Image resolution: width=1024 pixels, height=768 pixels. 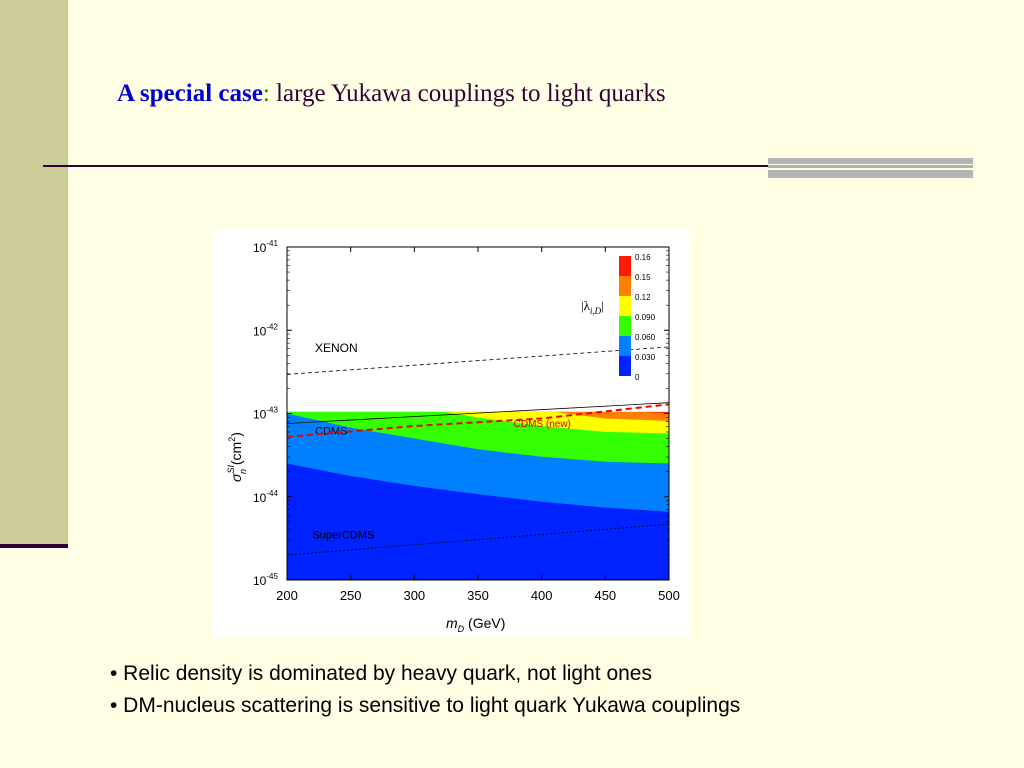 I want to click on x-tick-label: 500, so click(x=669, y=595).